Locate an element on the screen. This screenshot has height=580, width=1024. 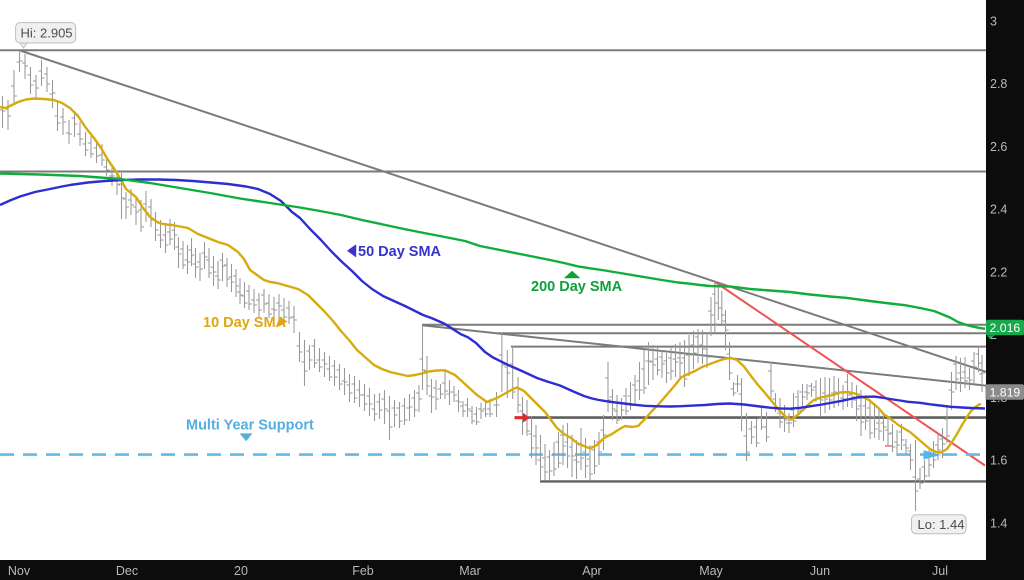
svg-text: 50 Day SMA is located at coordinates (400, 252).